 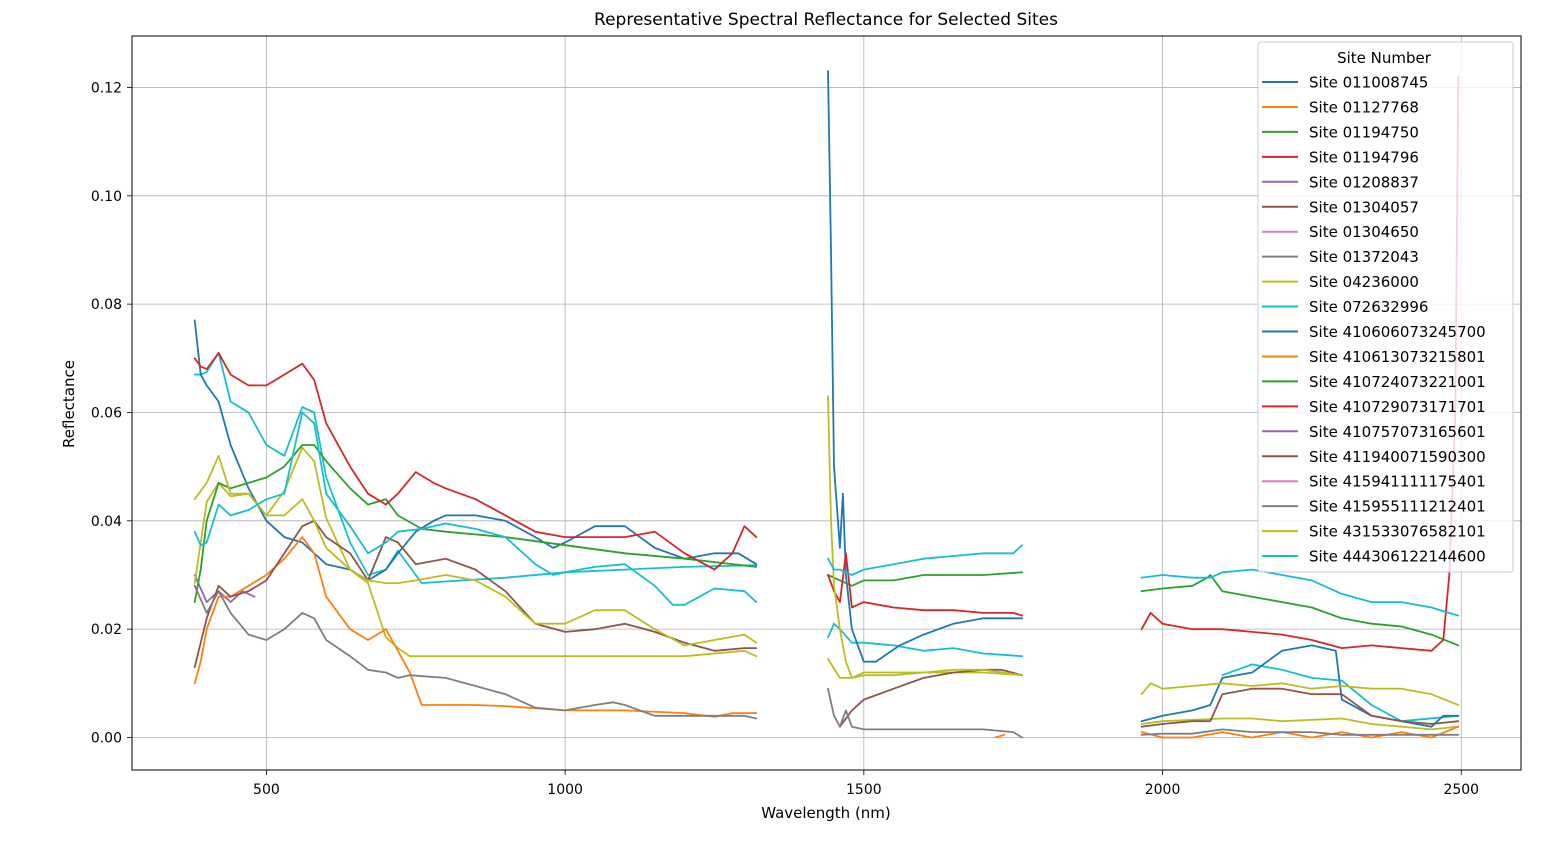 What do you see at coordinates (1397, 482) in the screenshot?
I see `legend-label: Site 415941111175401` at bounding box center [1397, 482].